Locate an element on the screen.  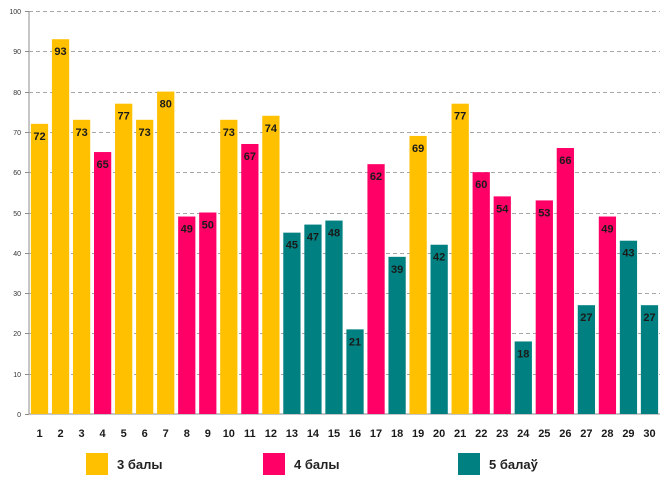
data-label-11: 67 is located at coordinates (250, 157).